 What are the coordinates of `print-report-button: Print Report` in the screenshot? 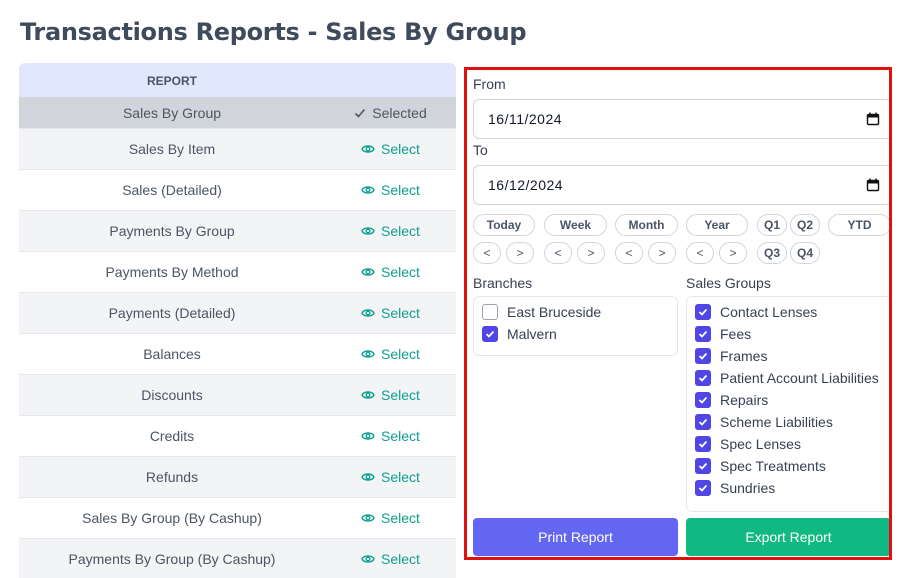 It's located at (575, 537).